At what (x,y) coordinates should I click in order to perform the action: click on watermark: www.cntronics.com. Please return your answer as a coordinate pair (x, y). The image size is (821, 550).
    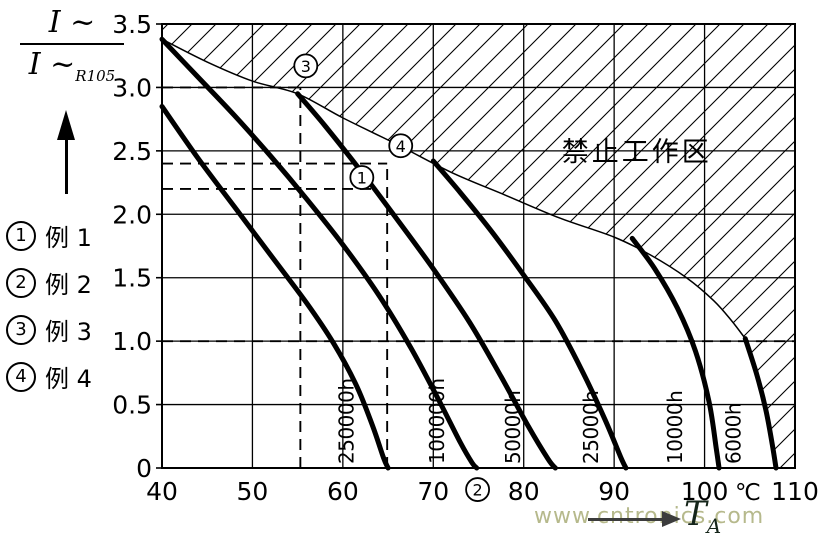
    Looking at the image, I should click on (649, 516).